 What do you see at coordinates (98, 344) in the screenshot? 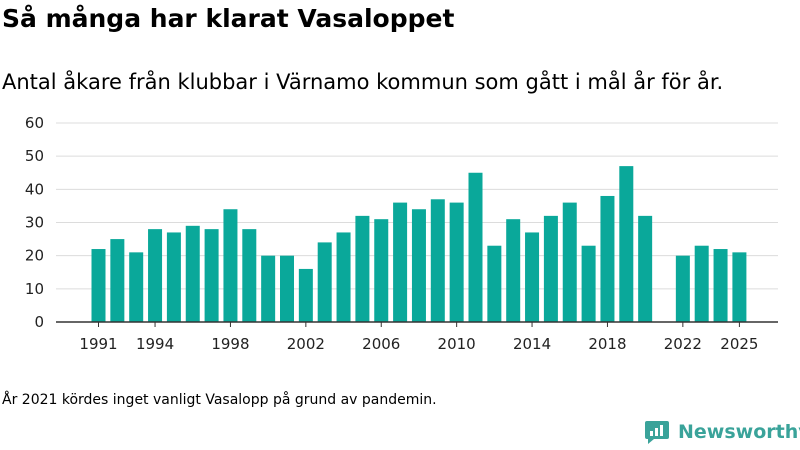
I see `x-tick-label: 1991` at bounding box center [98, 344].